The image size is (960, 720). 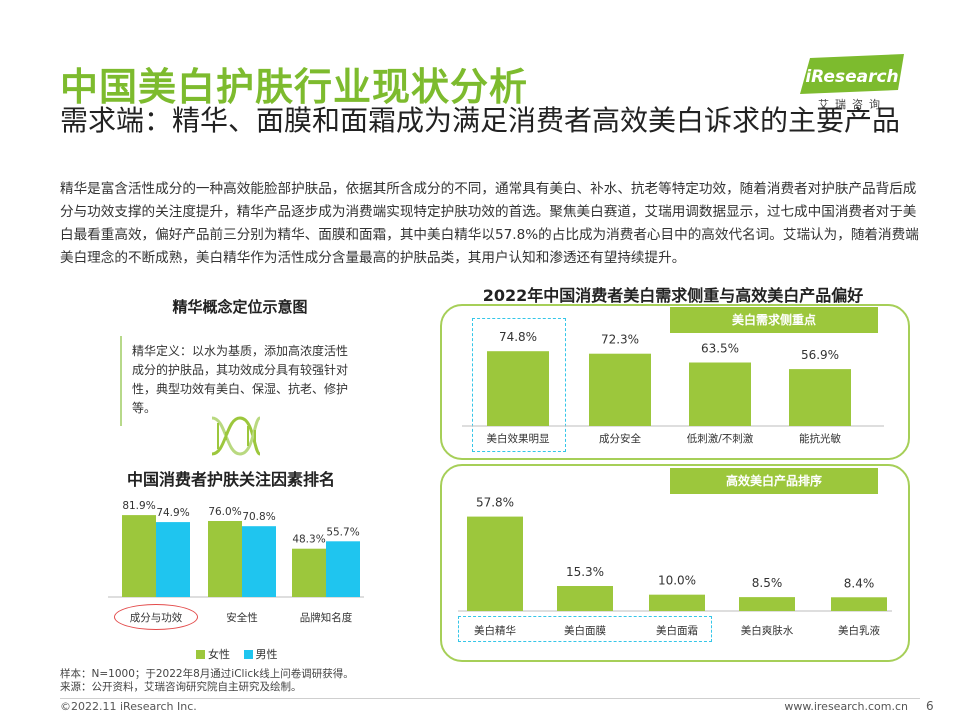 I want to click on logo-badge, so click(x=852, y=74).